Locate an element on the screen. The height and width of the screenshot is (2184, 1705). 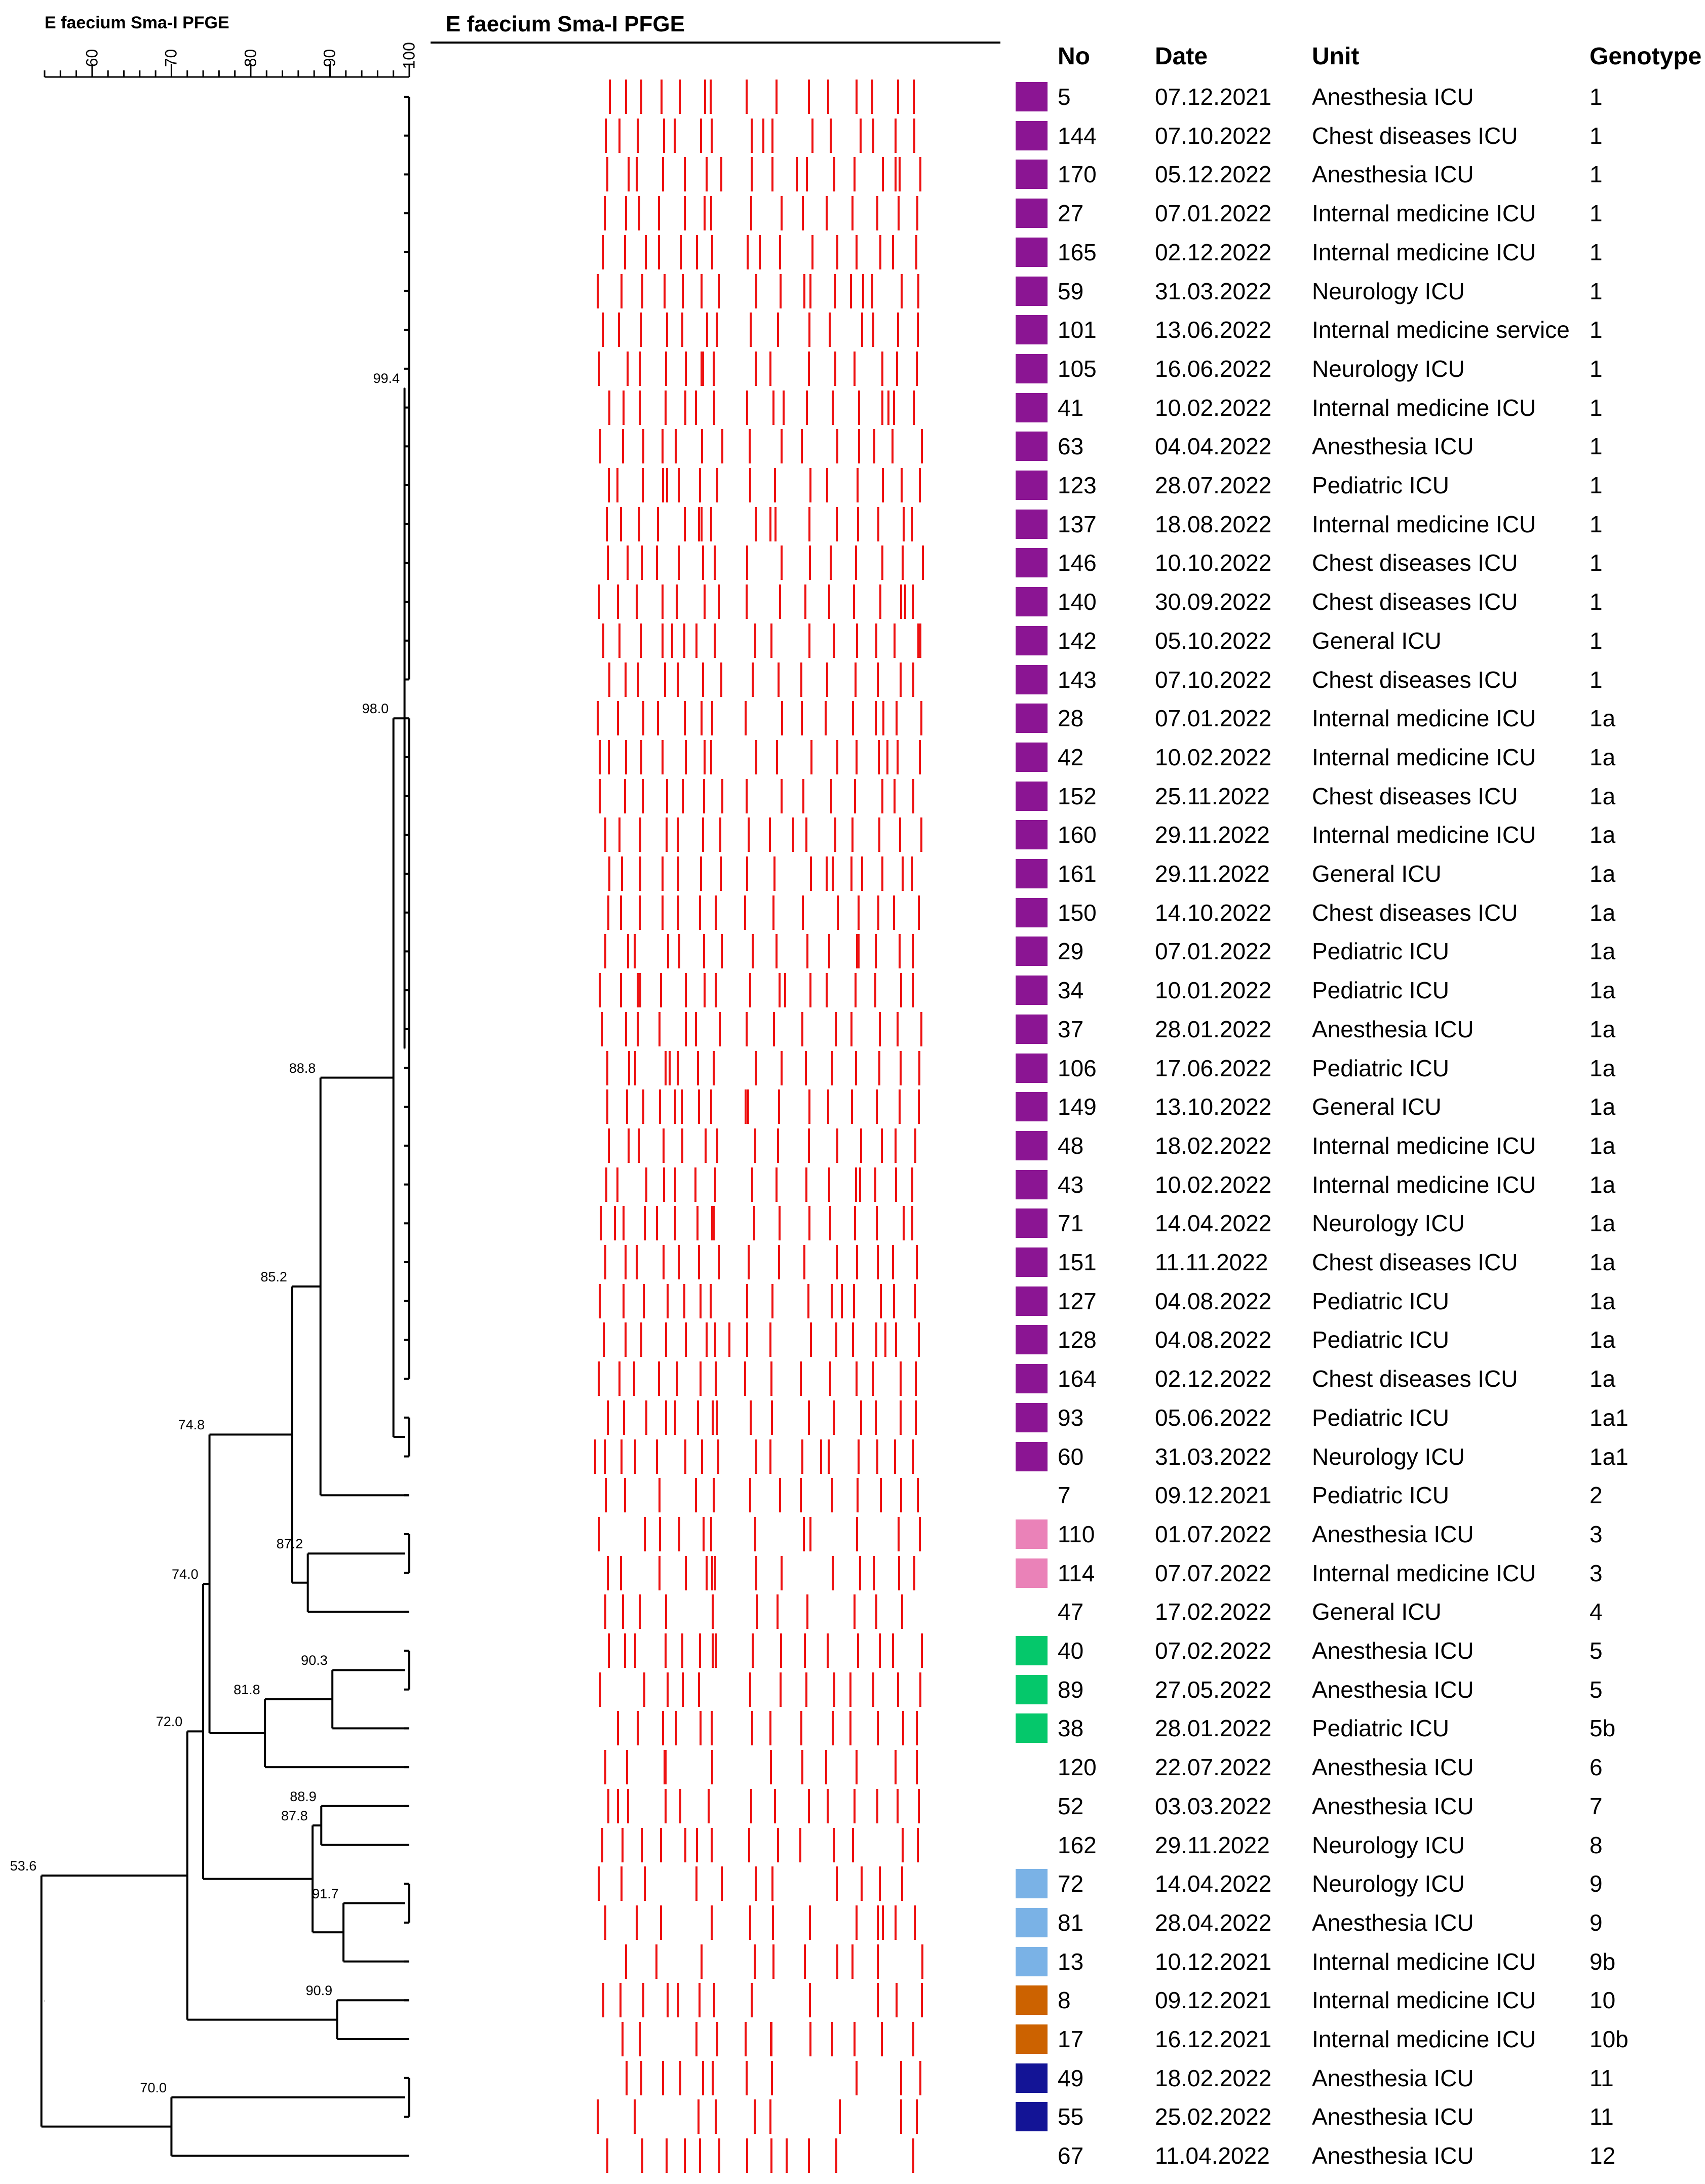
isolate-no: 71 is located at coordinates (1071, 1223).